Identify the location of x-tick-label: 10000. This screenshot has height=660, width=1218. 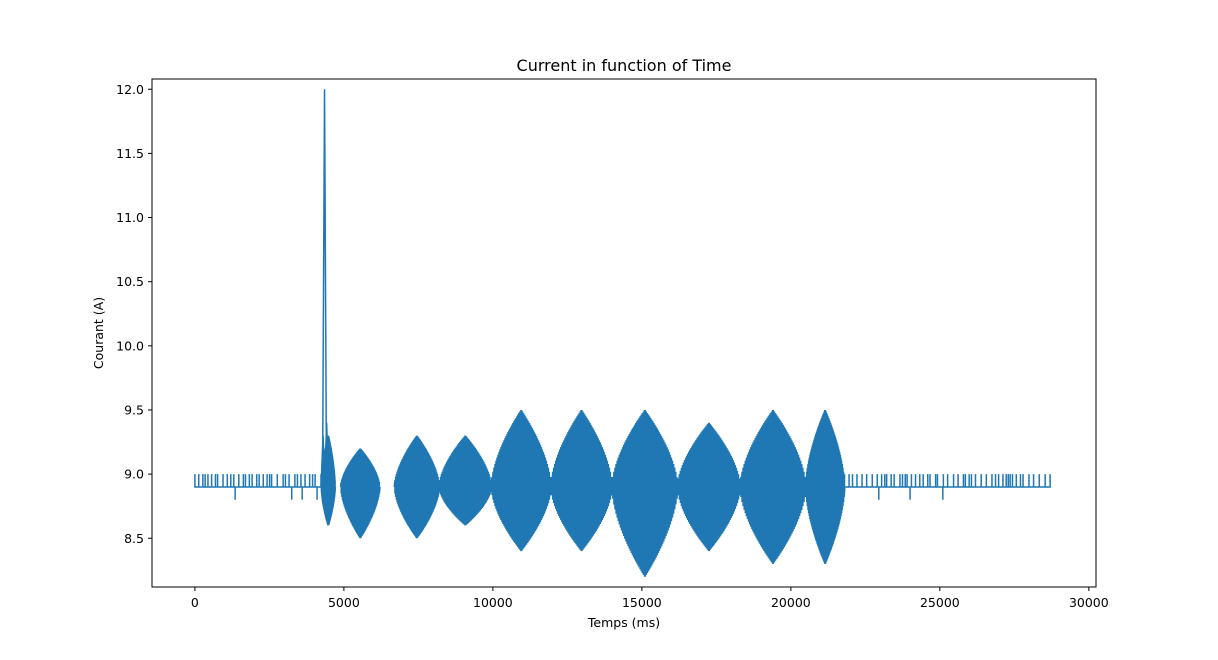
(493, 602).